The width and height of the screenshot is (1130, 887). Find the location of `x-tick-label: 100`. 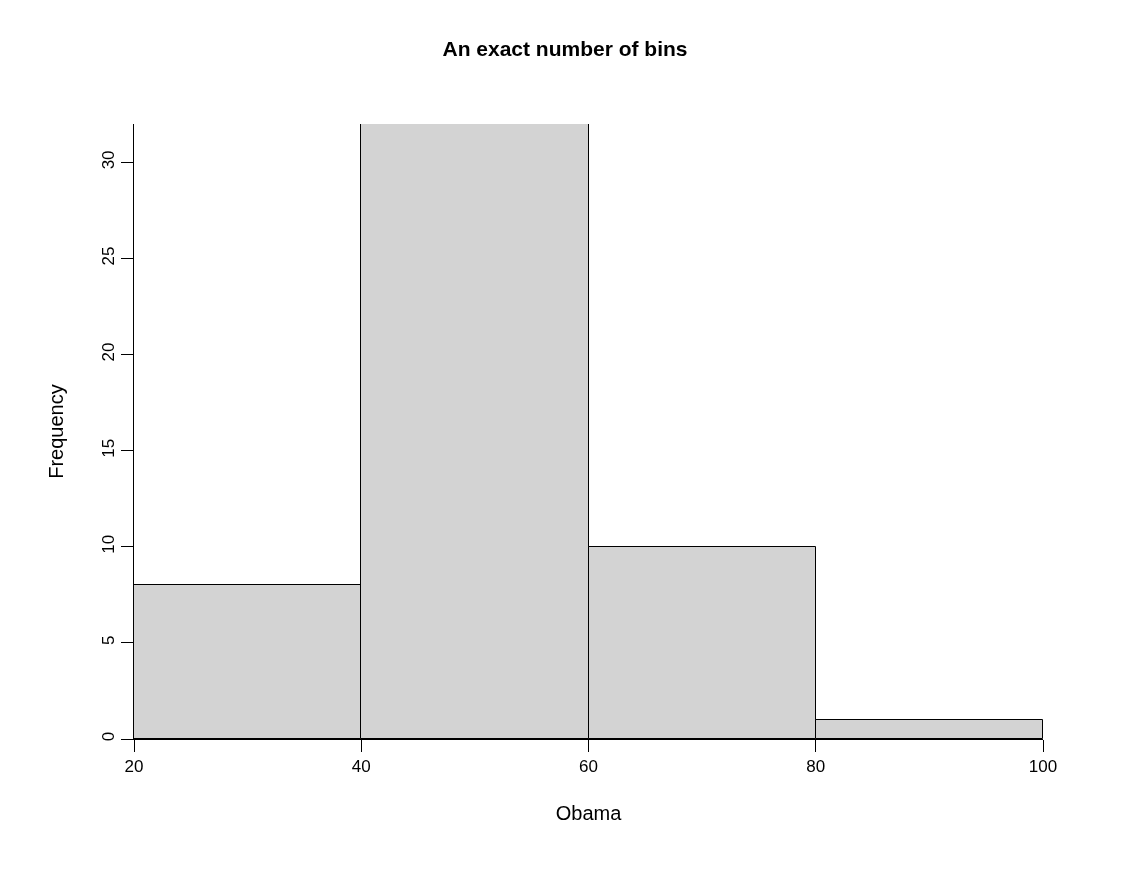

x-tick-label: 100 is located at coordinates (1043, 767).